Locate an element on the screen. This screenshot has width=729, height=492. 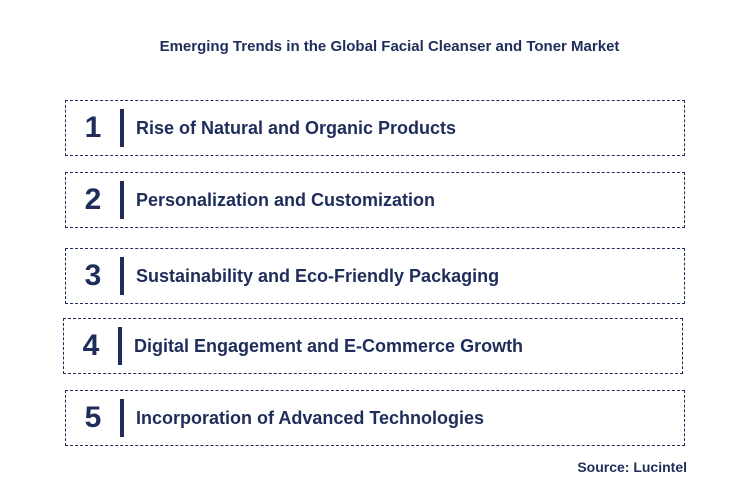
trend-label: Digital Engagement and E-Commerce Growth is located at coordinates (329, 345).